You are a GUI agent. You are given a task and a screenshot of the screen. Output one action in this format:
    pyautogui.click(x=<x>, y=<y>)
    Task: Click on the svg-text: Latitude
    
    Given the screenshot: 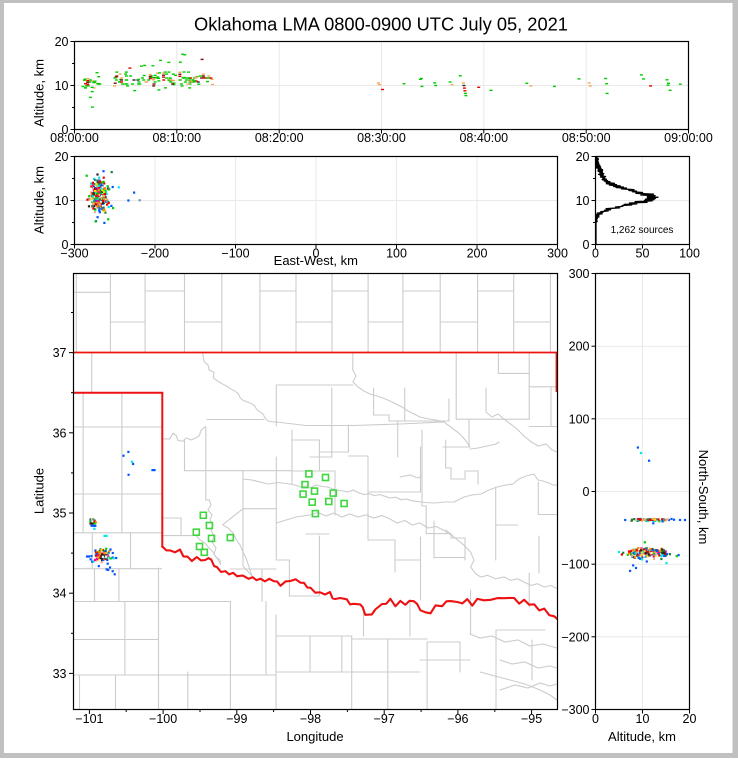 What is the action you would take?
    pyautogui.click(x=39, y=491)
    